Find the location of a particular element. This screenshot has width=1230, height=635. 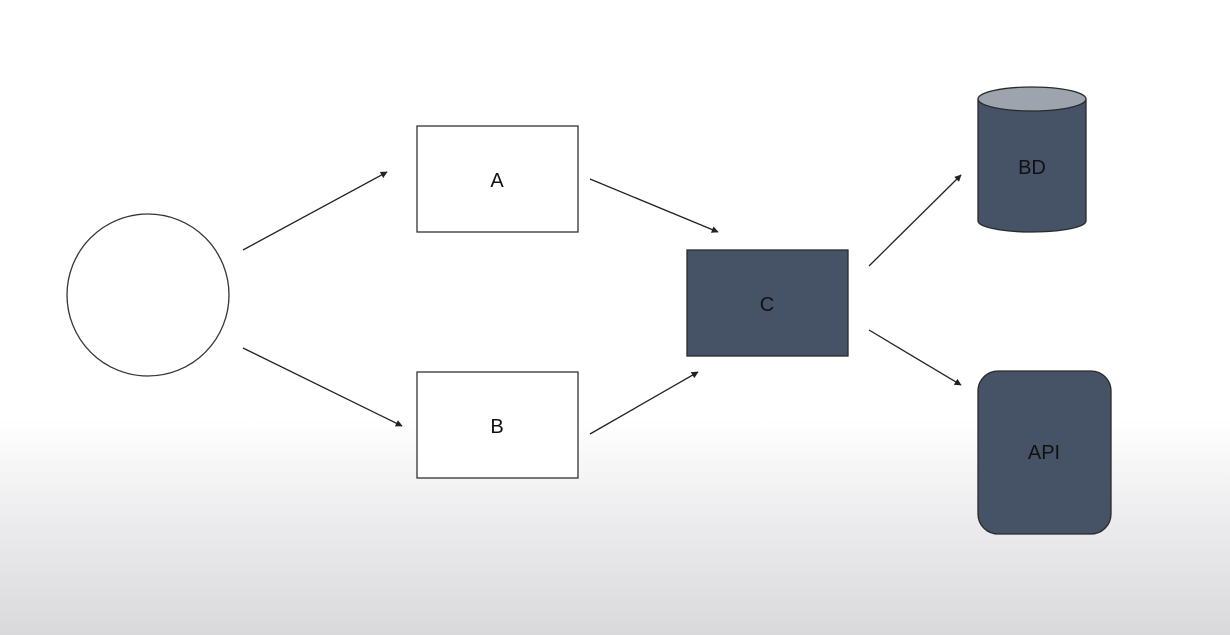

node-c-box is located at coordinates (767, 303).